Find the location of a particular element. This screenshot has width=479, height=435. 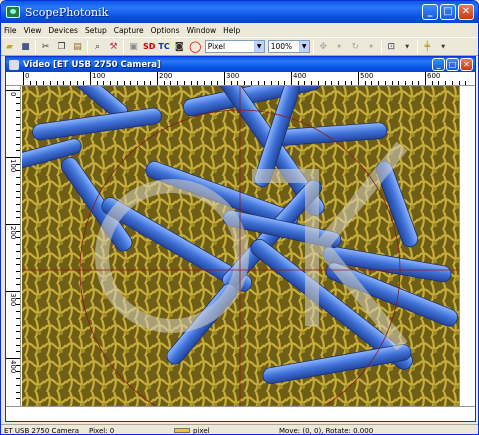

copy-icon: ❐ is located at coordinates (61, 46).